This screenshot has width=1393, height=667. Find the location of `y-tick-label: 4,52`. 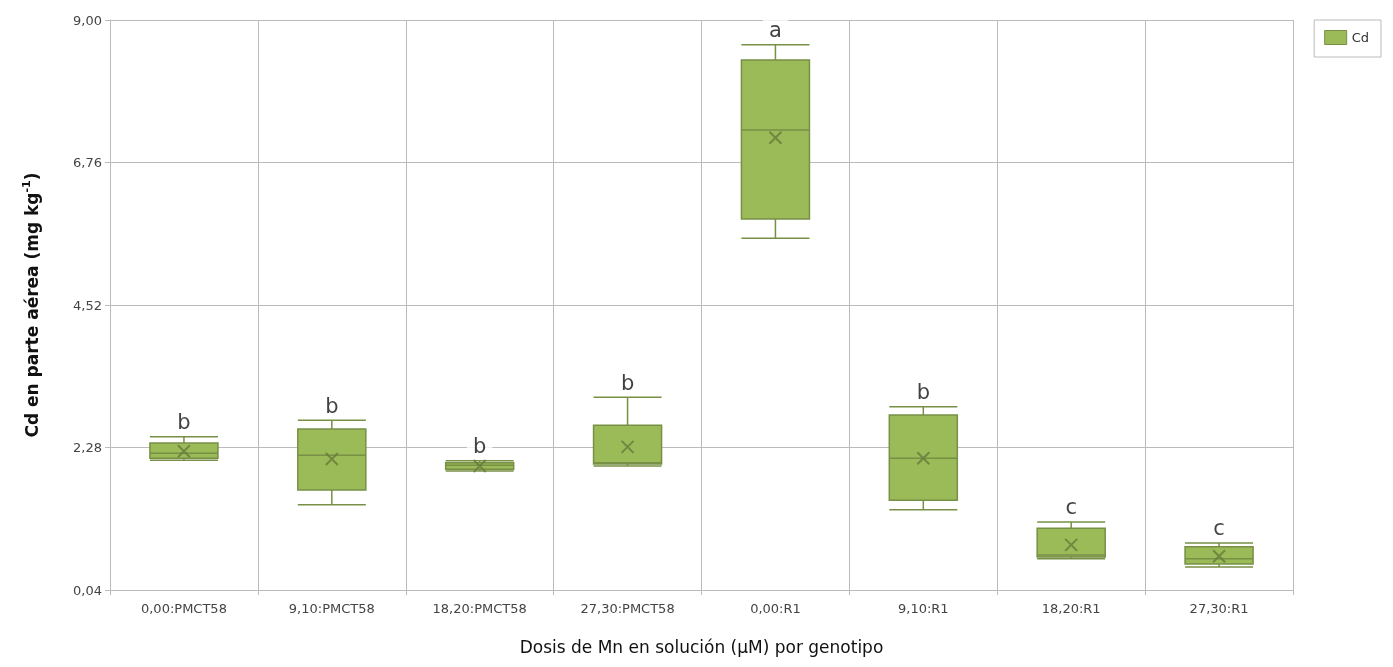

y-tick-label: 4,52 is located at coordinates (87, 305).